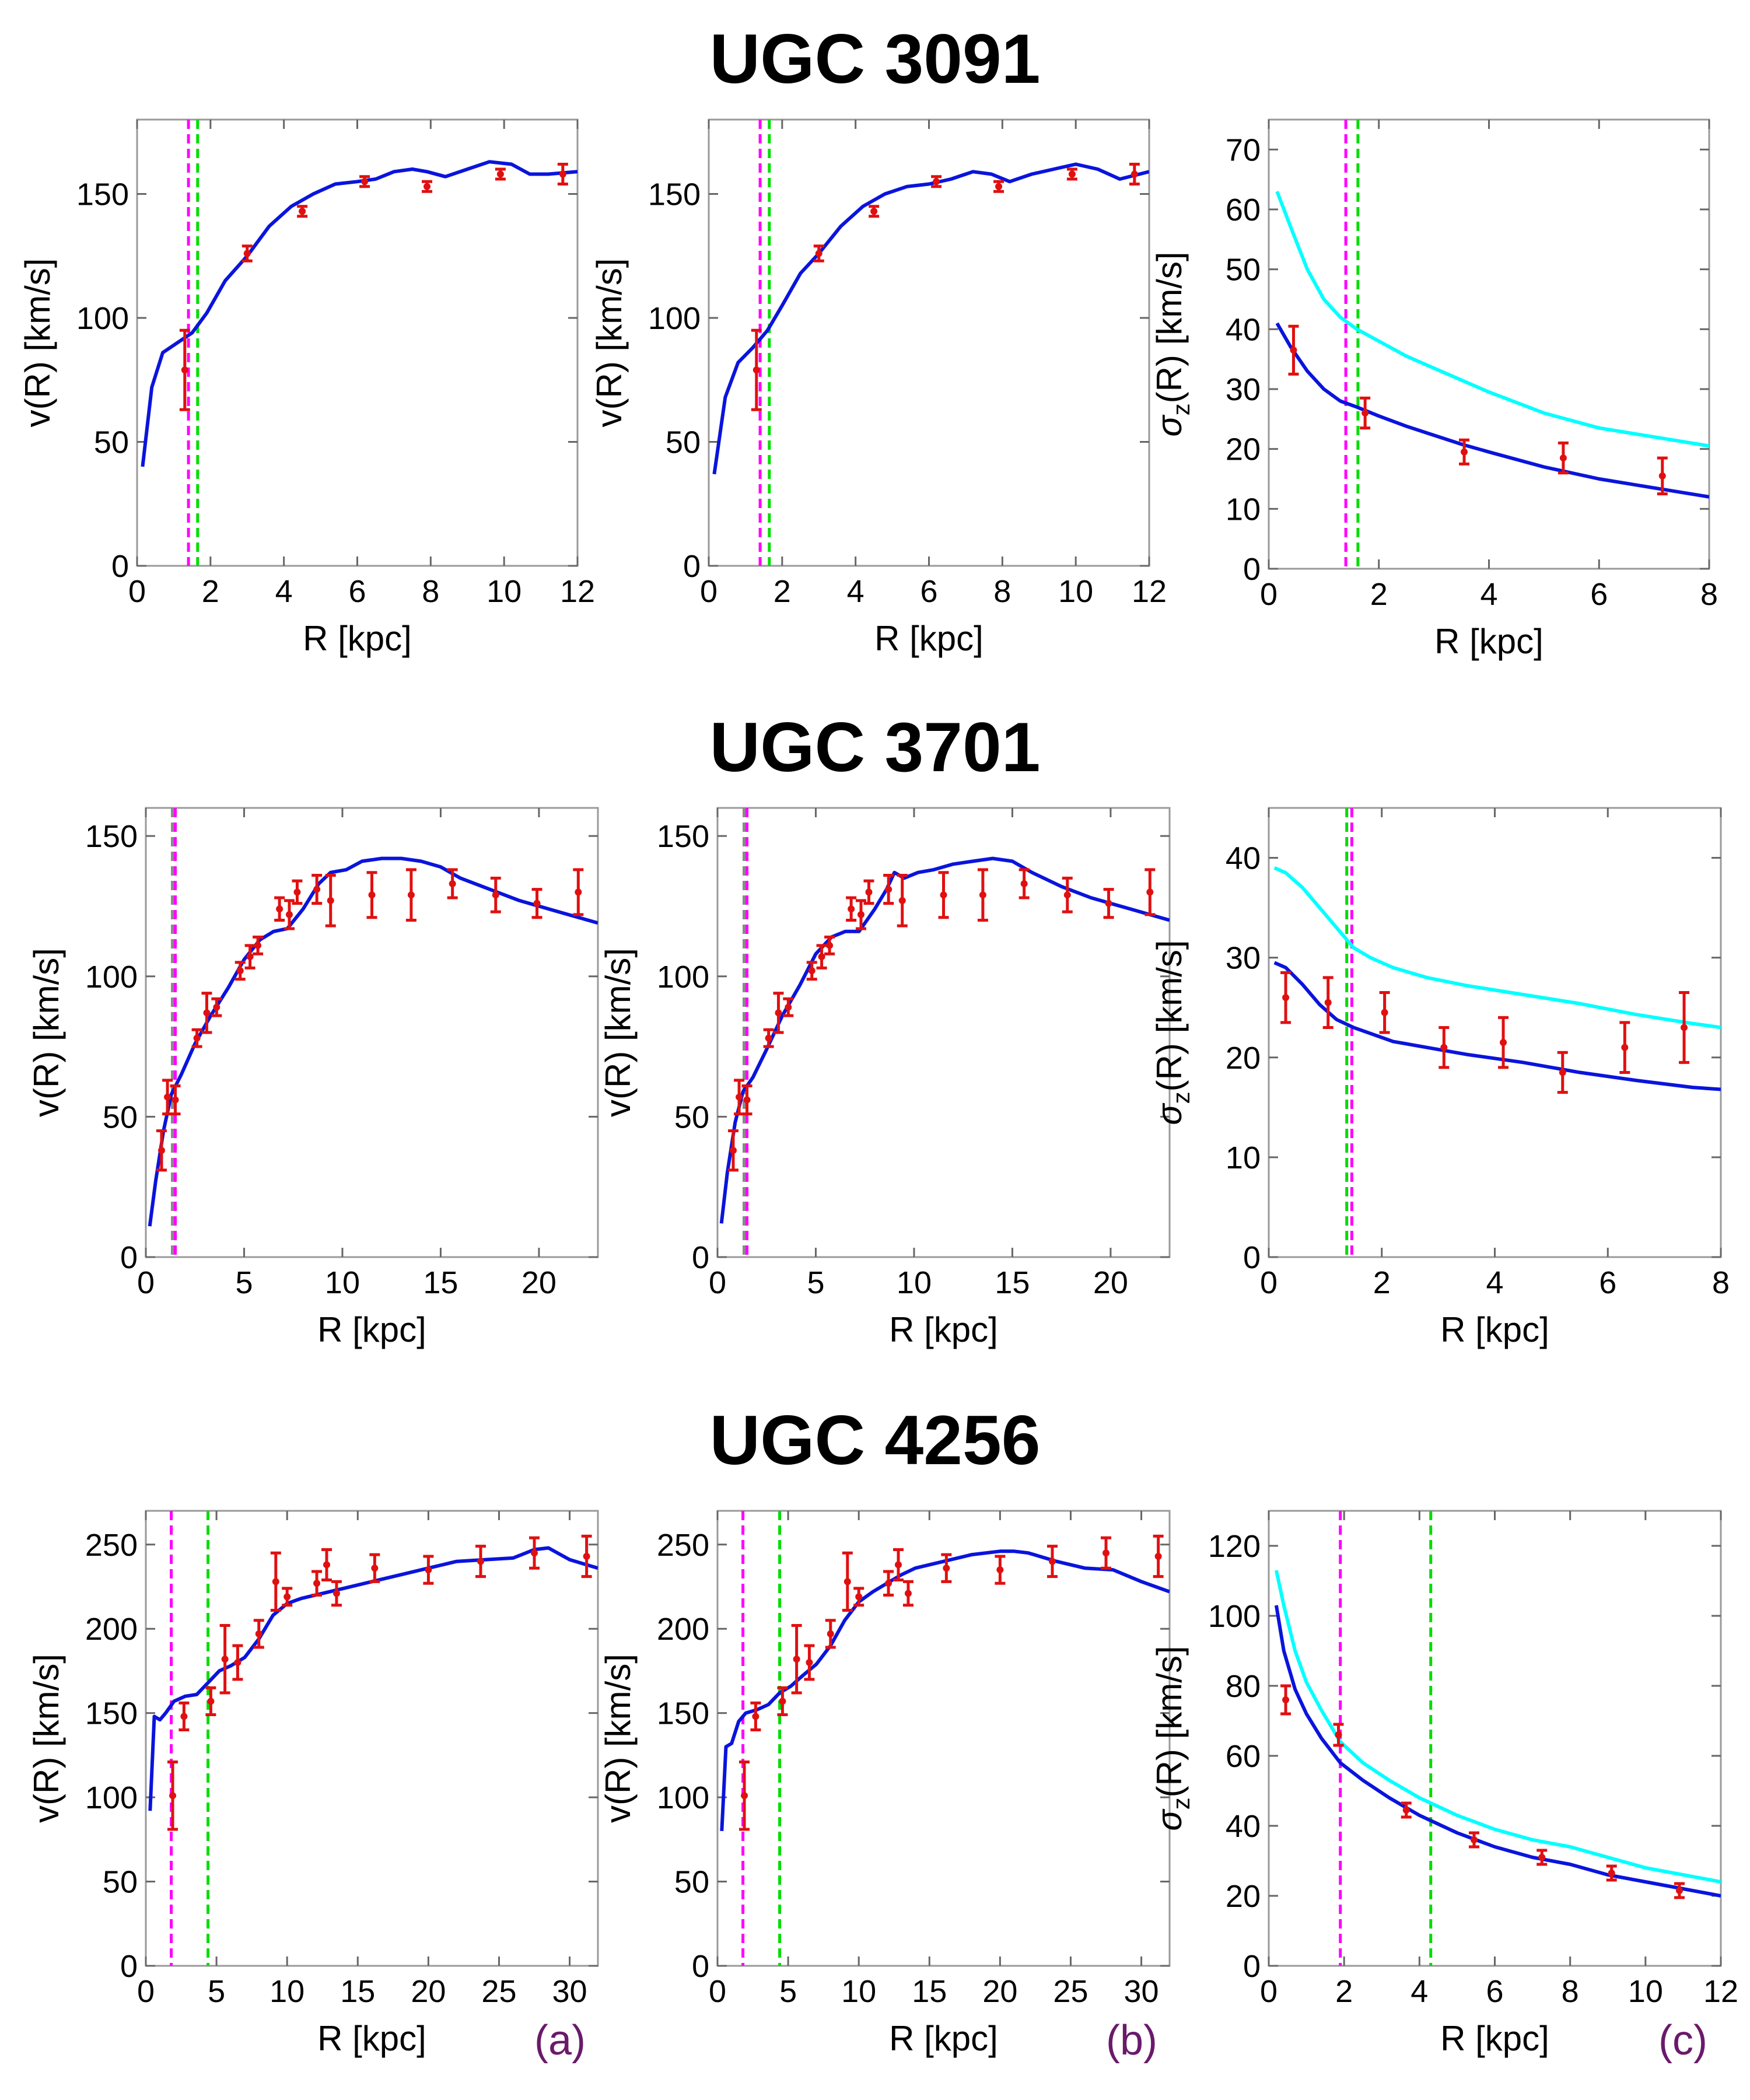 This screenshot has width=1750, height=2100. Describe the element at coordinates (875, 747) in the screenshot. I see `row-title-ugc3701: UGC 3701` at that location.